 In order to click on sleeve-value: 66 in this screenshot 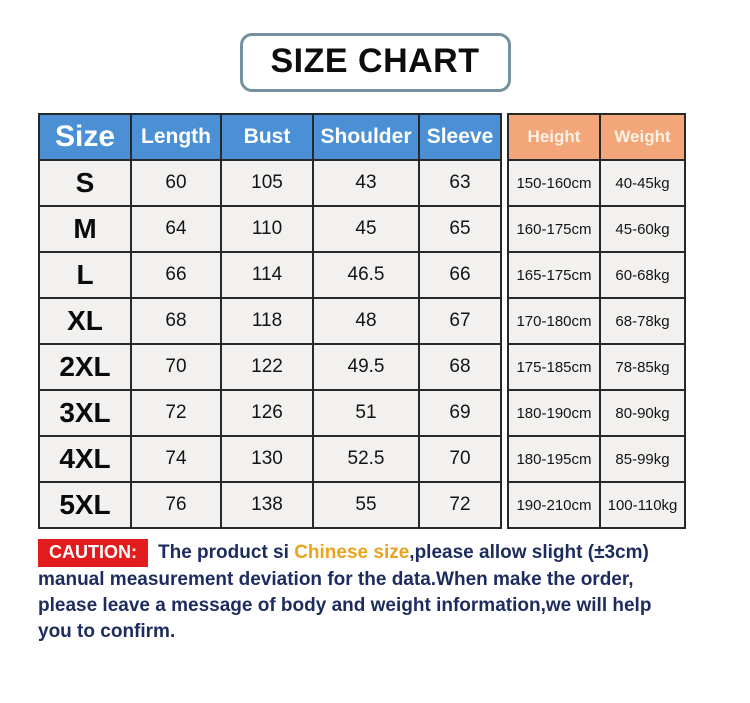, I will do `click(460, 275)`.